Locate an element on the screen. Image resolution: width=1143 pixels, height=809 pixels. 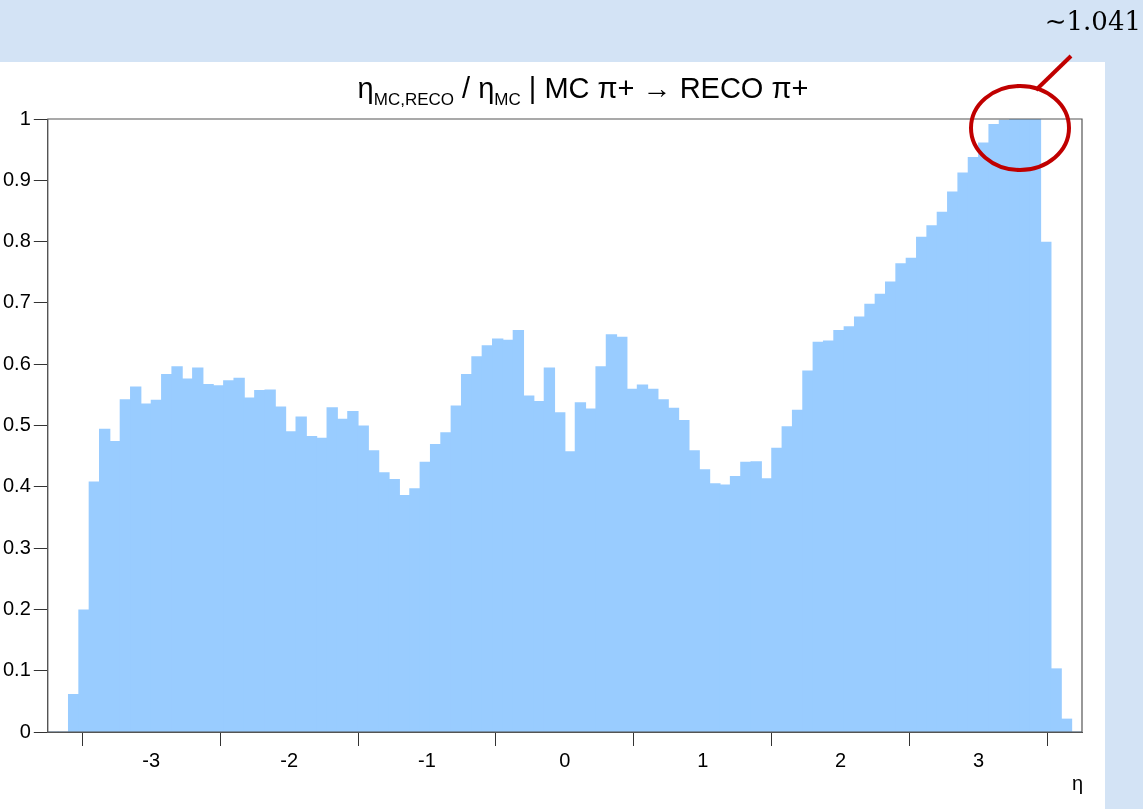
y-tick-label: 0.9 is located at coordinates (16, 178).